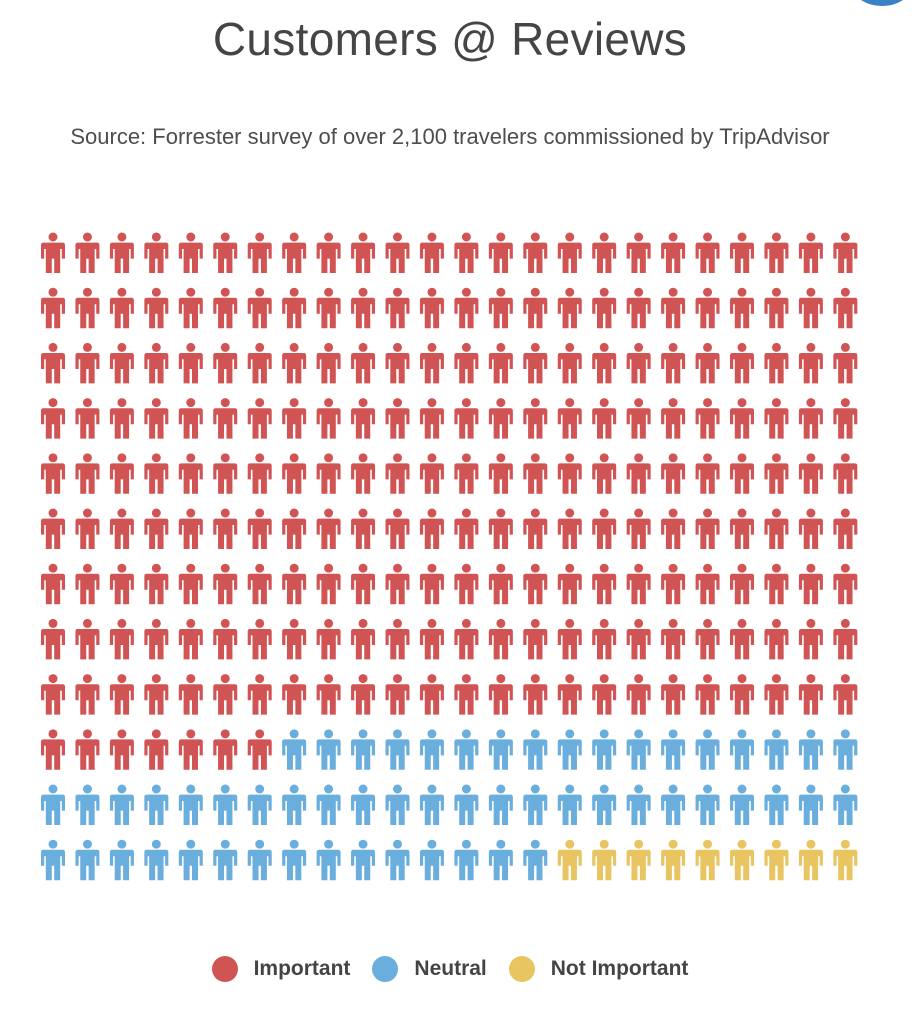  What do you see at coordinates (450, 969) in the screenshot?
I see `chart-legend: Important Neutral Not Important` at bounding box center [450, 969].